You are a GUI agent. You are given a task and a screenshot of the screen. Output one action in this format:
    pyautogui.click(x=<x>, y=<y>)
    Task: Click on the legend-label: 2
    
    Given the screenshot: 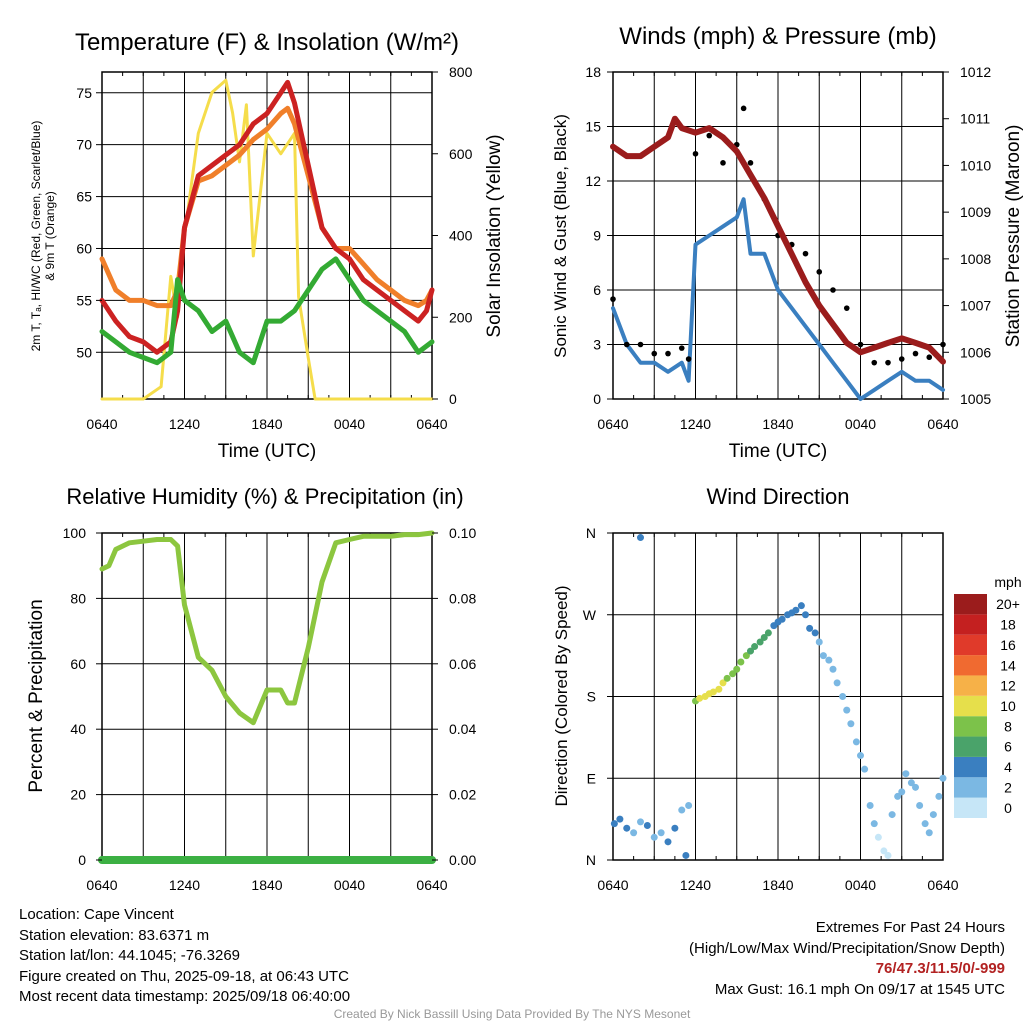 What is the action you would take?
    pyautogui.click(x=1008, y=787)
    